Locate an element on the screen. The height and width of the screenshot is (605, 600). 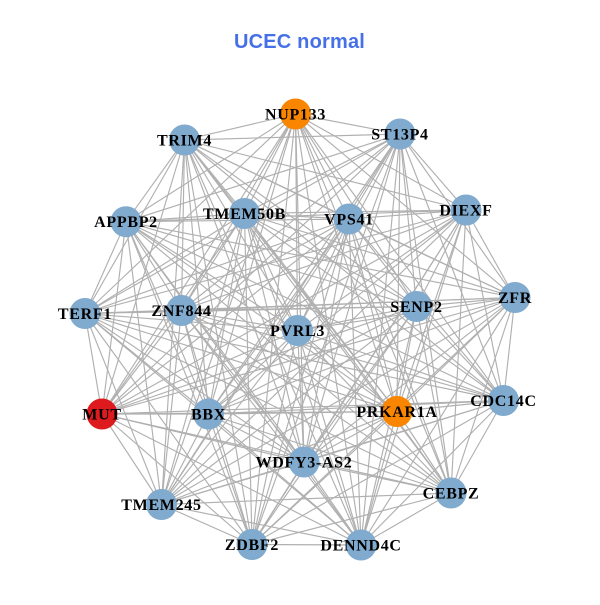
svg-text: UCEC normal is located at coordinates (299, 42).